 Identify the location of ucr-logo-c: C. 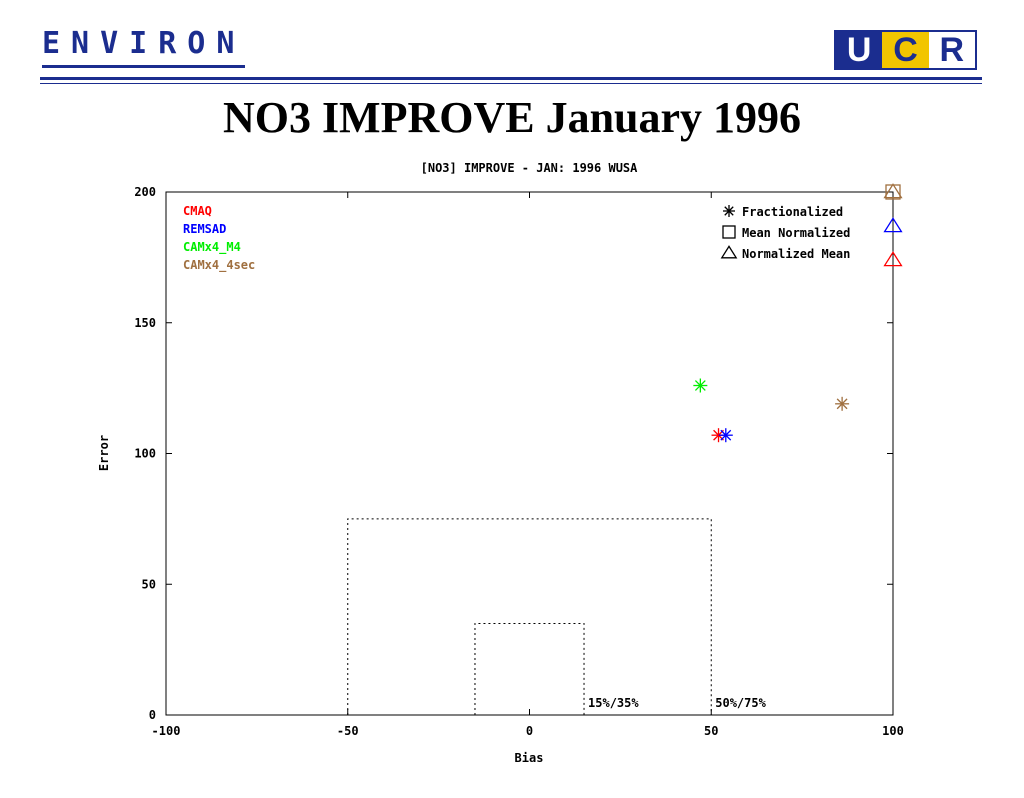
(905, 50).